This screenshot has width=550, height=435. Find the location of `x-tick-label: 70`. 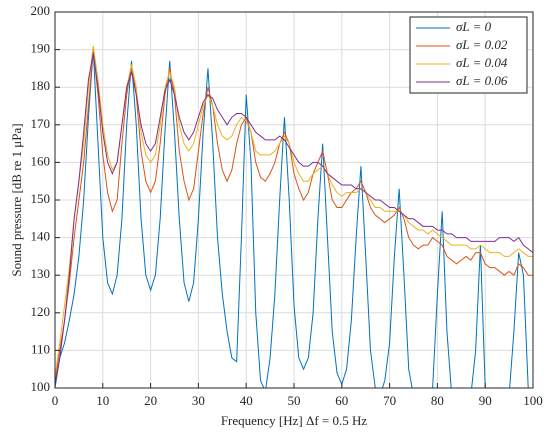

x-tick-label: 70 is located at coordinates (389, 400).